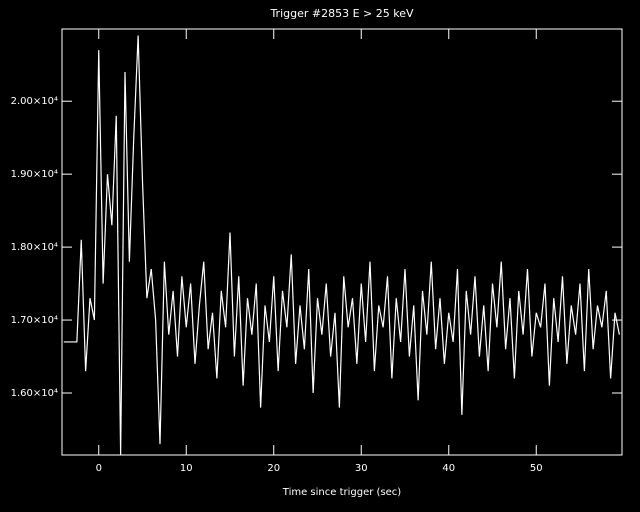 The height and width of the screenshot is (512, 640). What do you see at coordinates (34, 101) in the screenshot?
I see `y-tick-label: 2.00×10⁴` at bounding box center [34, 101].